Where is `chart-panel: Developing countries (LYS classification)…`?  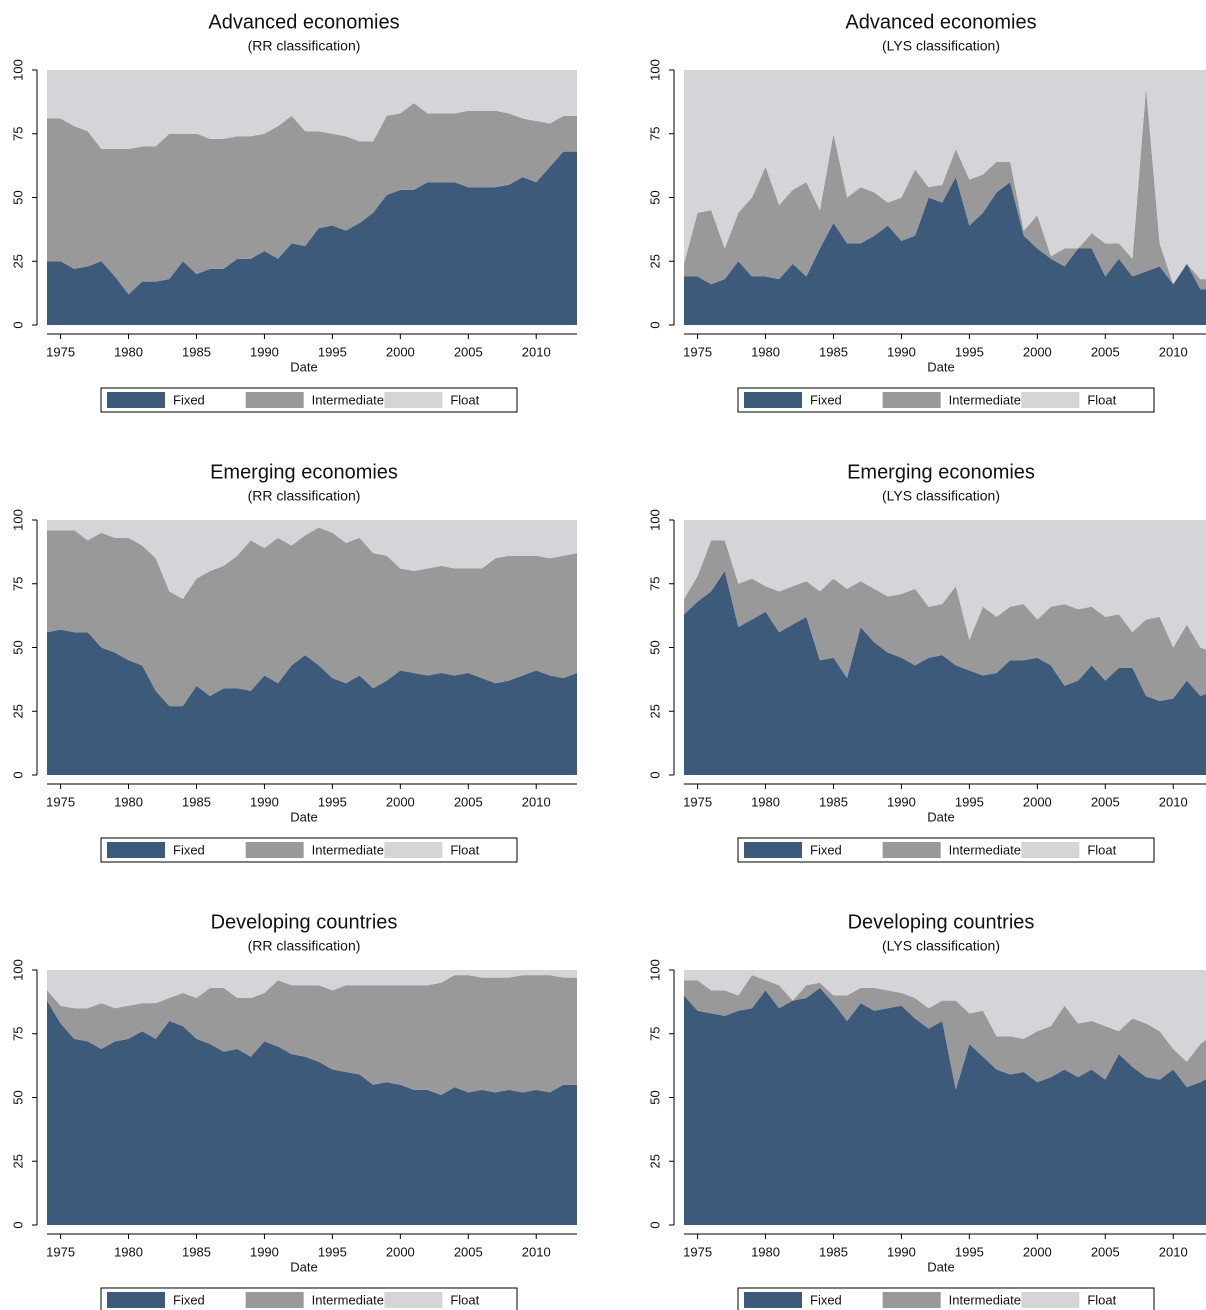 chart-panel: Developing countries (LYS classification)… is located at coordinates (926, 1110).